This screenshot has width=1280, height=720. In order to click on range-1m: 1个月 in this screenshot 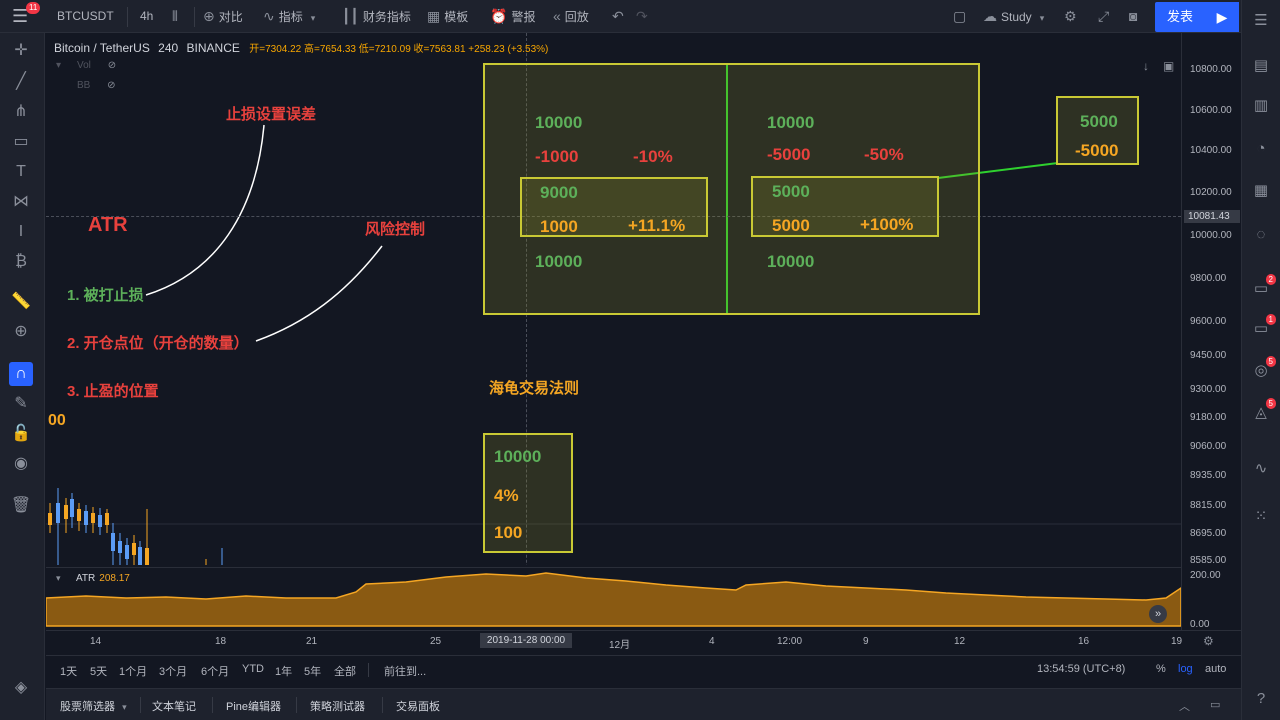, I will do `click(133, 672)`.